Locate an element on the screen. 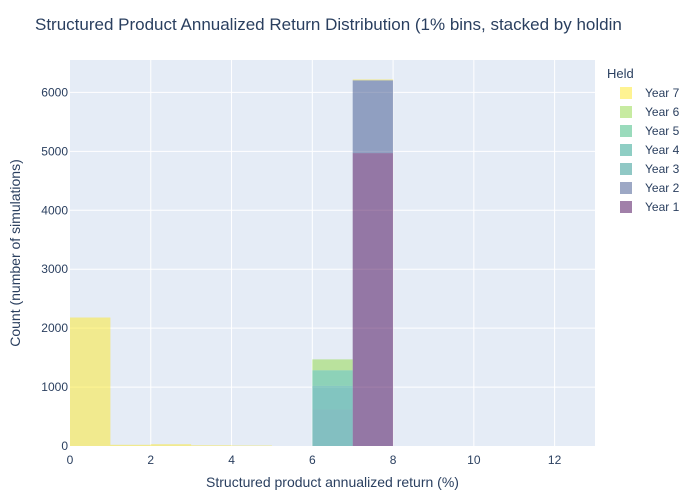 This screenshot has width=700, height=500. legend-label: Year 6 is located at coordinates (662, 112).